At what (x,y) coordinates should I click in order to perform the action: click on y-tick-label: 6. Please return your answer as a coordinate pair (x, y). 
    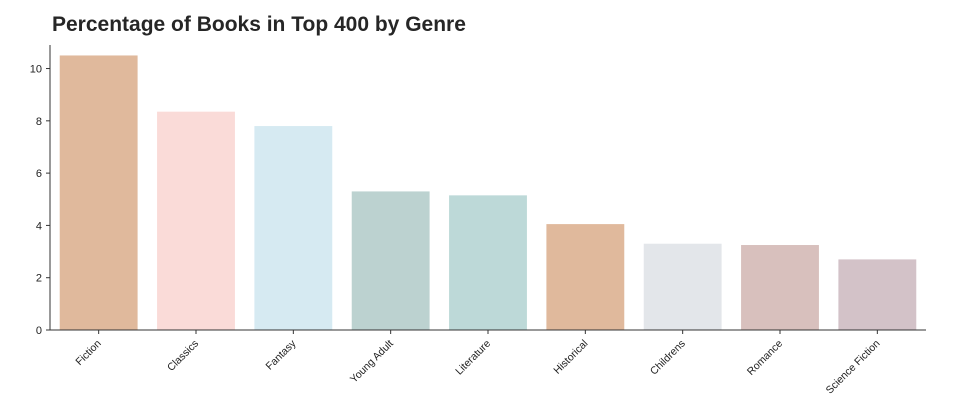
    Looking at the image, I should click on (39, 174).